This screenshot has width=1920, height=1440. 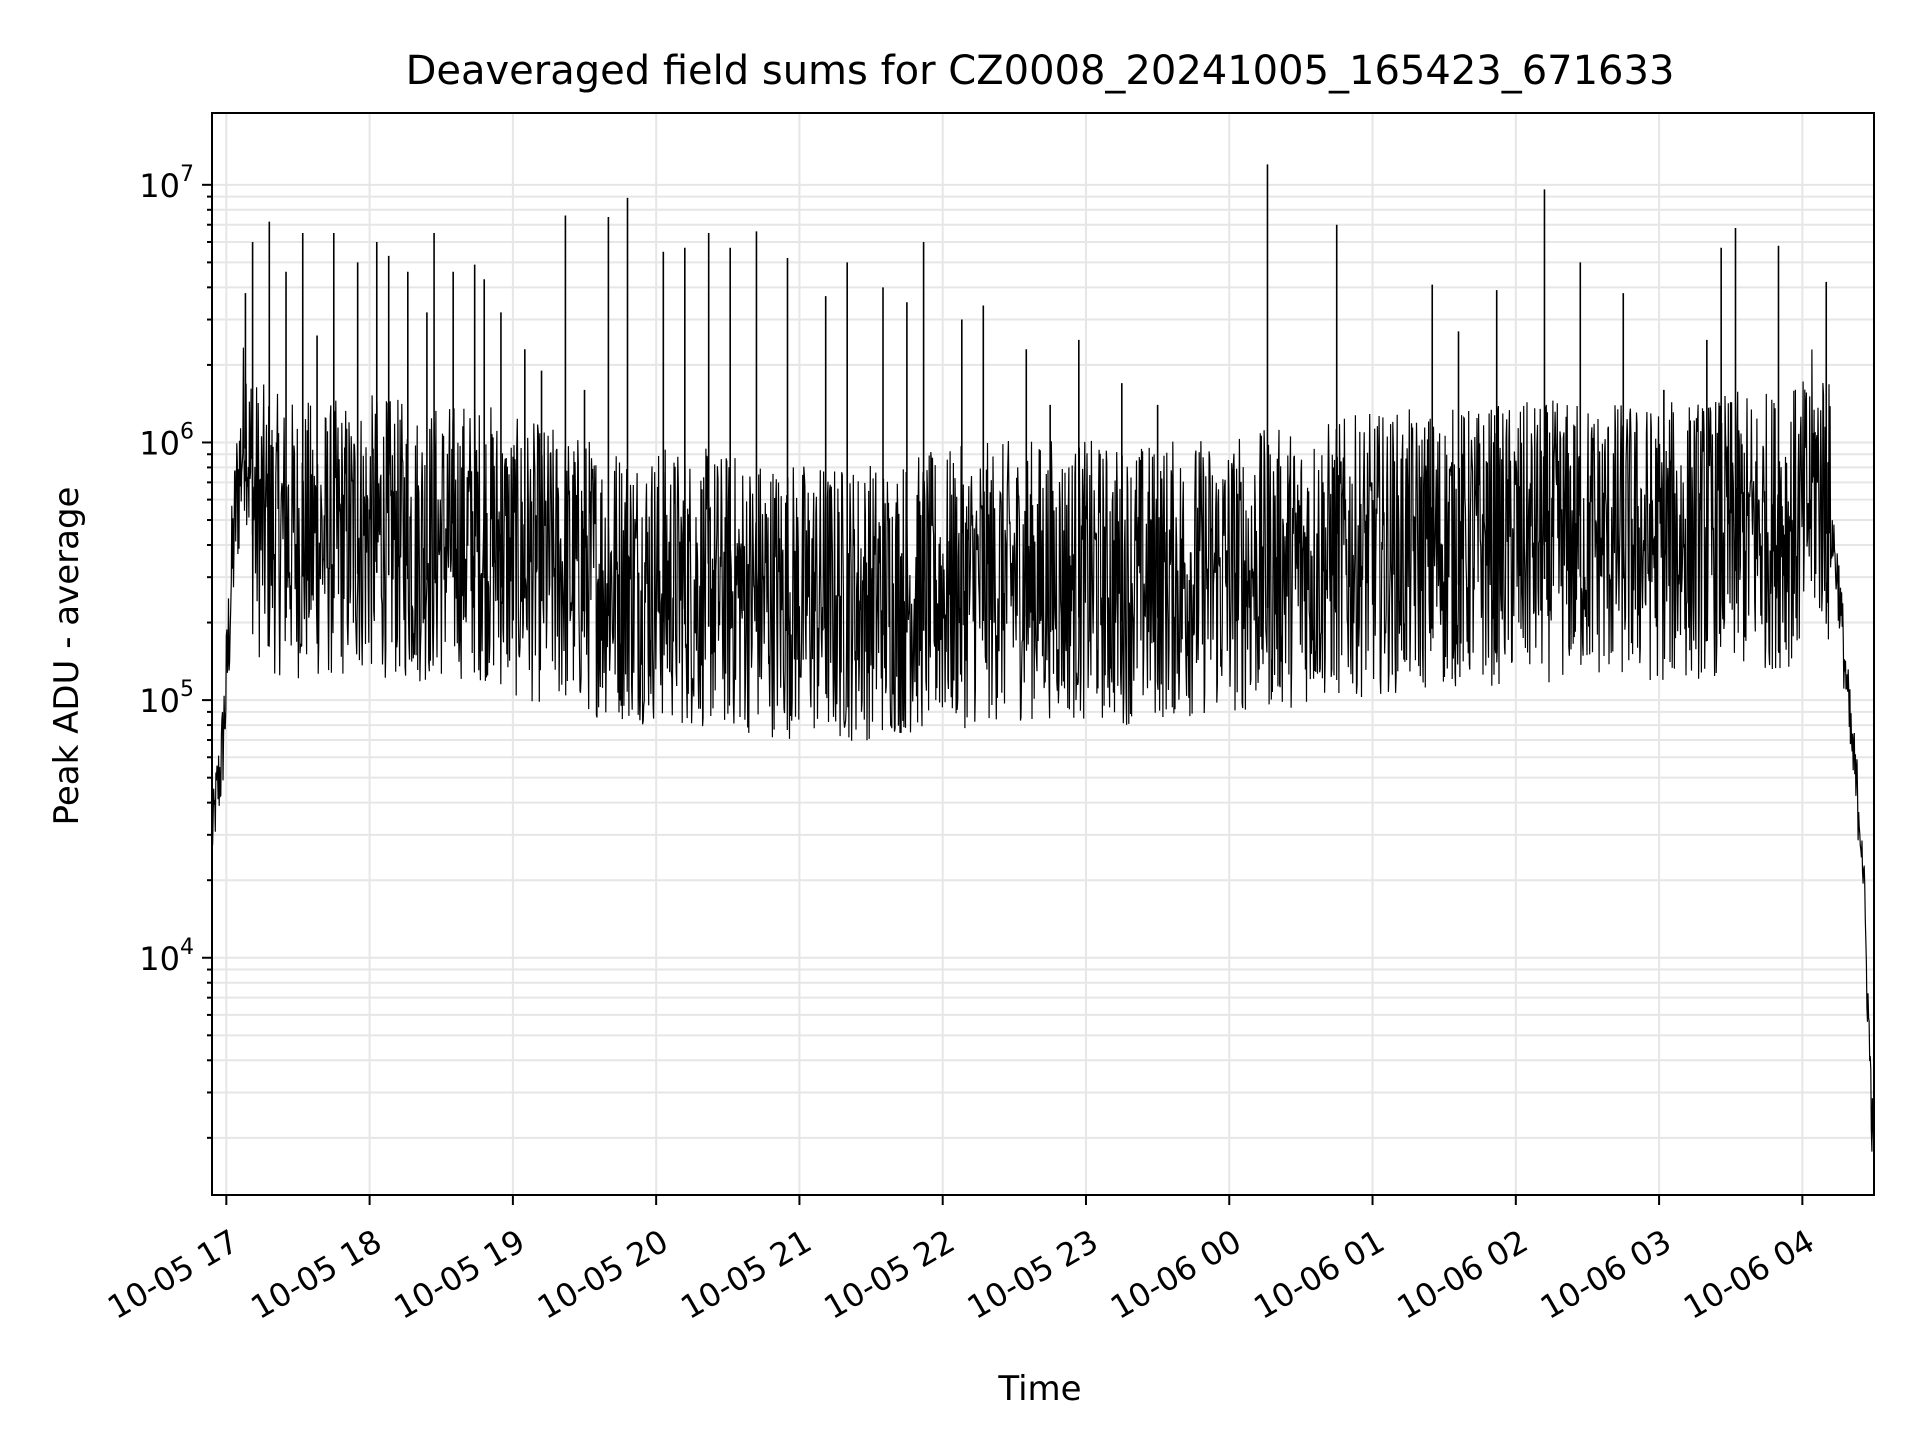 I want to click on y-axis-label: Peak ADU - average, so click(x=67, y=656).